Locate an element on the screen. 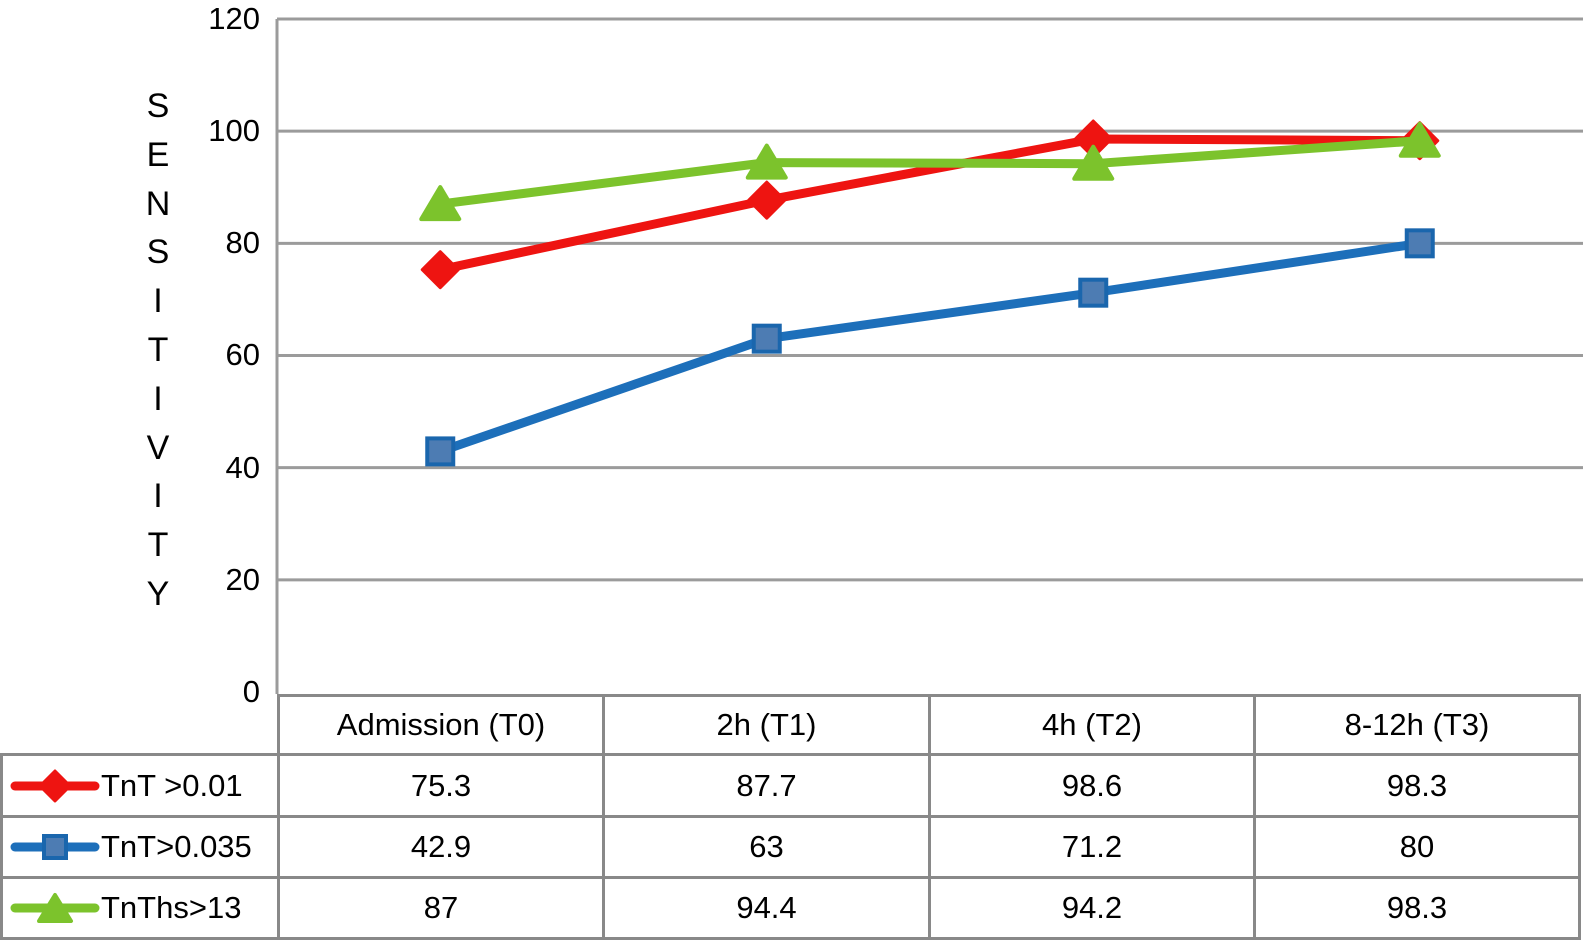 The width and height of the screenshot is (1583, 941). diamond-series-legend-icon is located at coordinates (55, 785).